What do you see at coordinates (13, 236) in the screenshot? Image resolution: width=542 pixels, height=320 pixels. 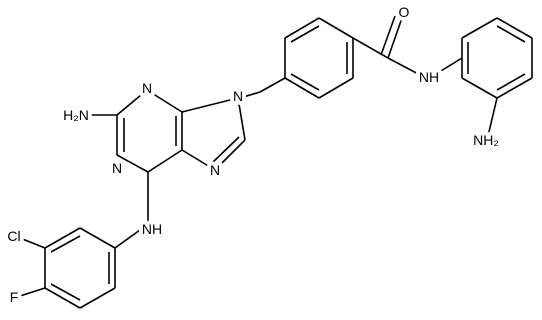 I see `atom-label: Cl` at bounding box center [13, 236].